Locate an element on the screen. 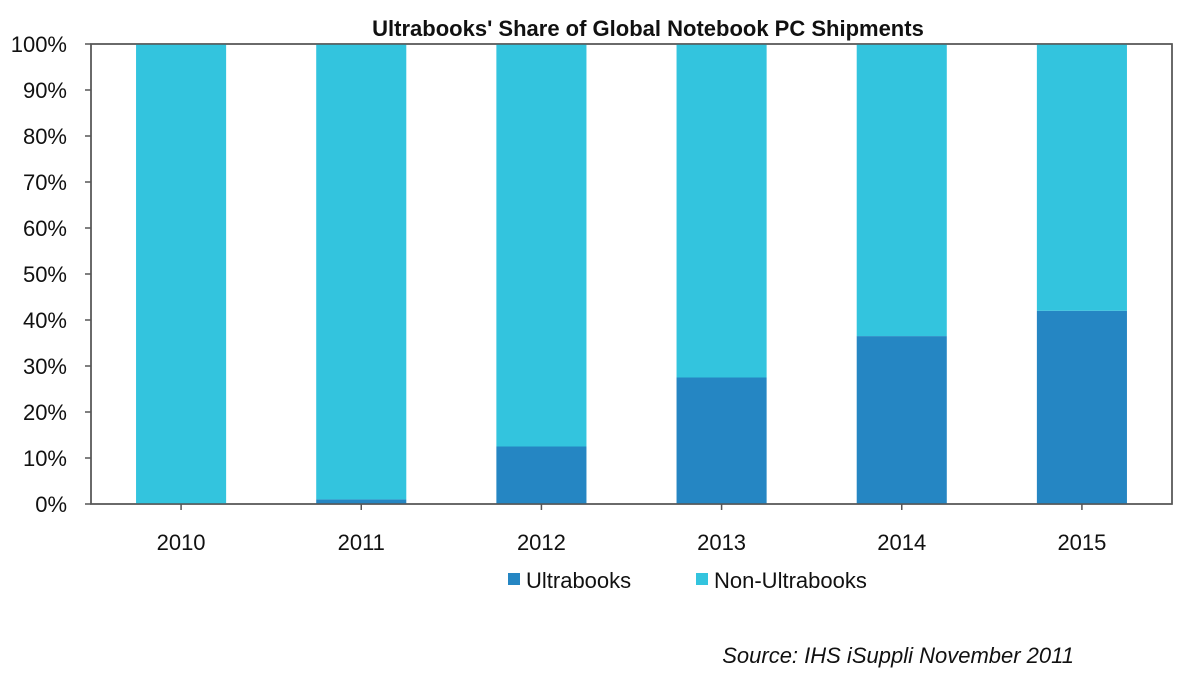  y-tick-label: 10% is located at coordinates (45, 458).